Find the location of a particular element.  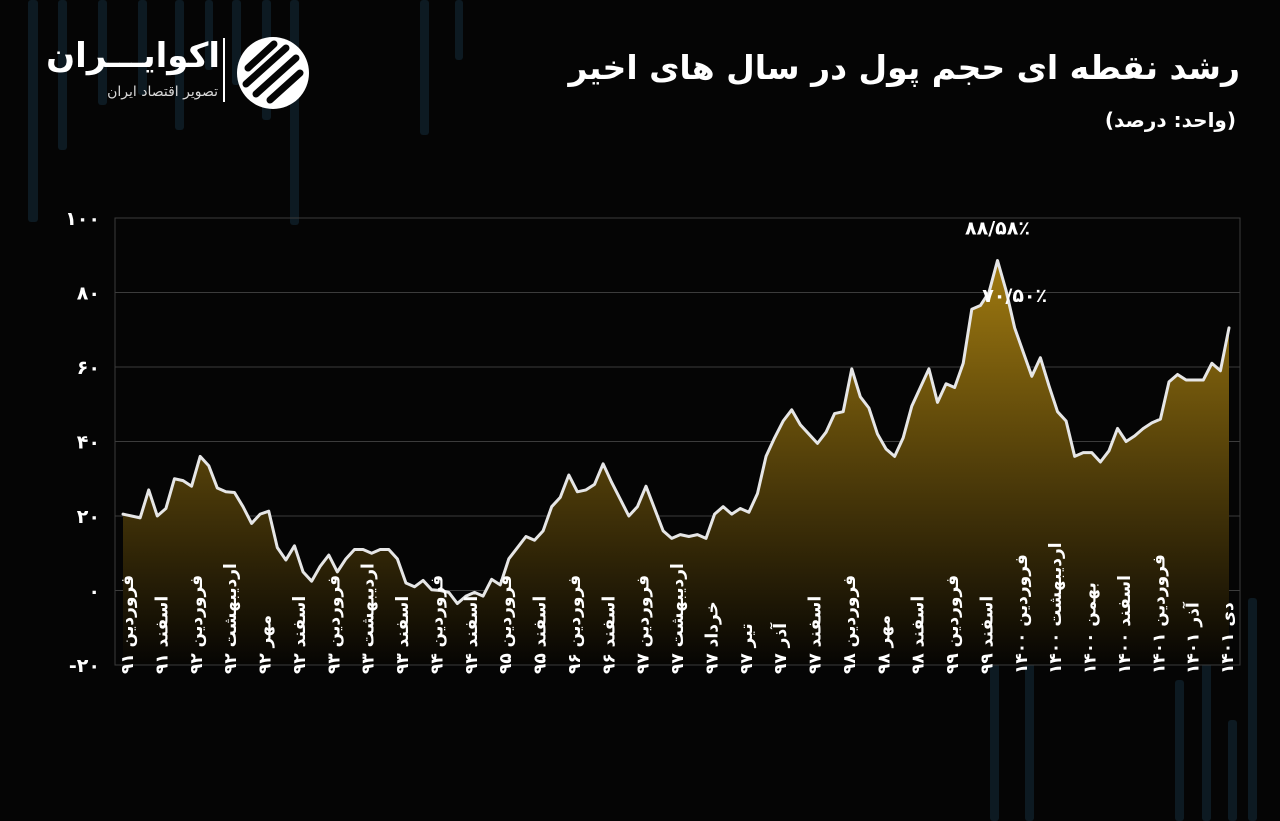

x-tick-label: آذر ۱۴۰۱ is located at coordinates (1193, 637).